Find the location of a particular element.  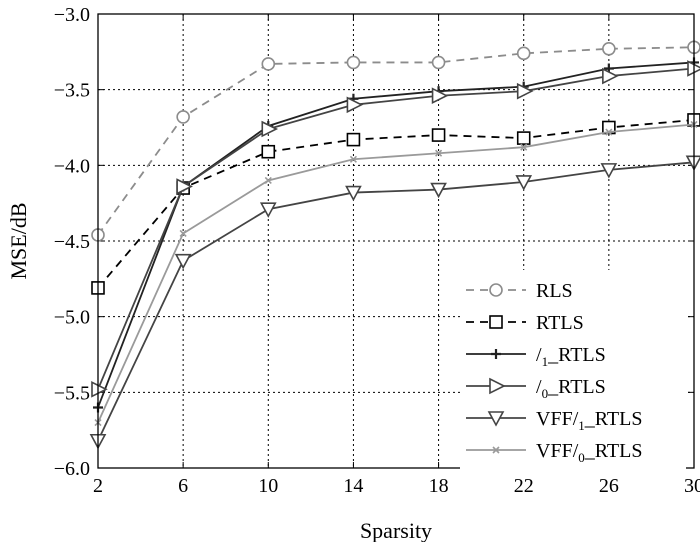

legend-label-3: /0_RTLS is located at coordinates (571, 388).